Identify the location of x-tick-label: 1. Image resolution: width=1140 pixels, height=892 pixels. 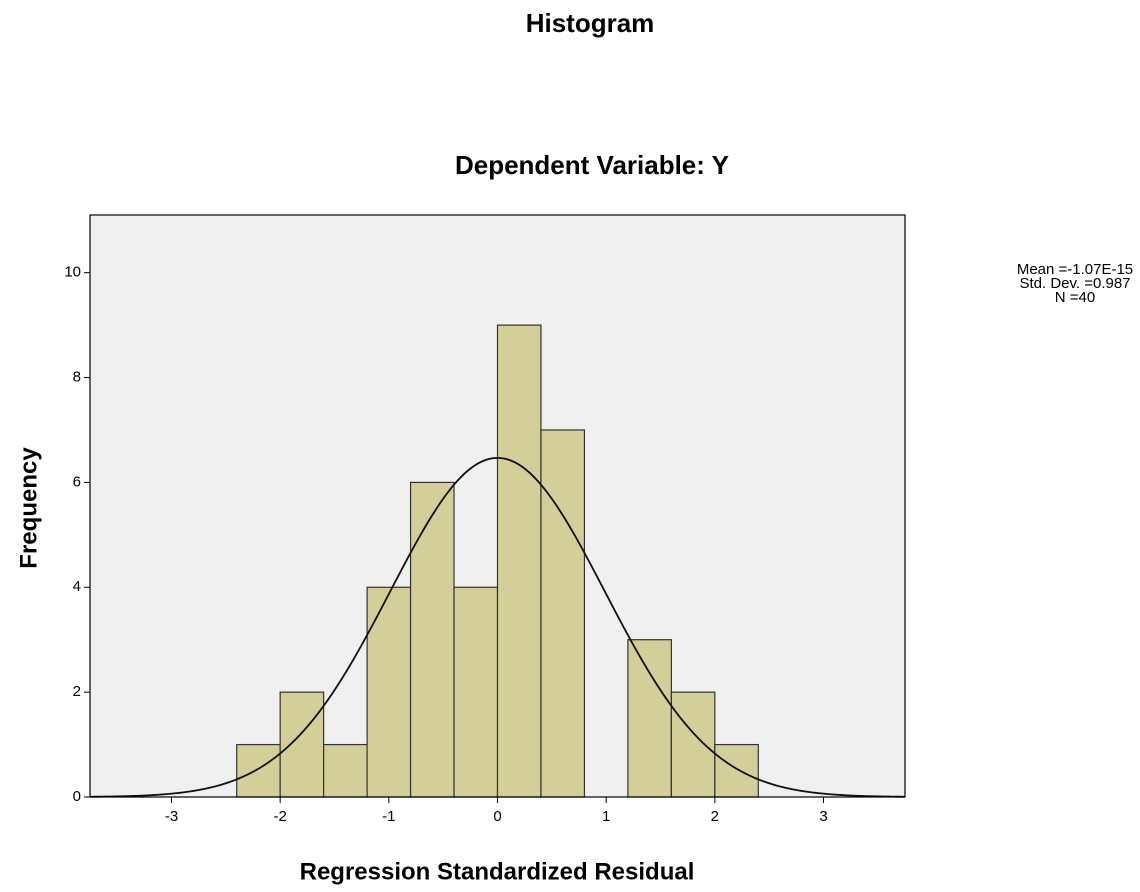
(606, 816).